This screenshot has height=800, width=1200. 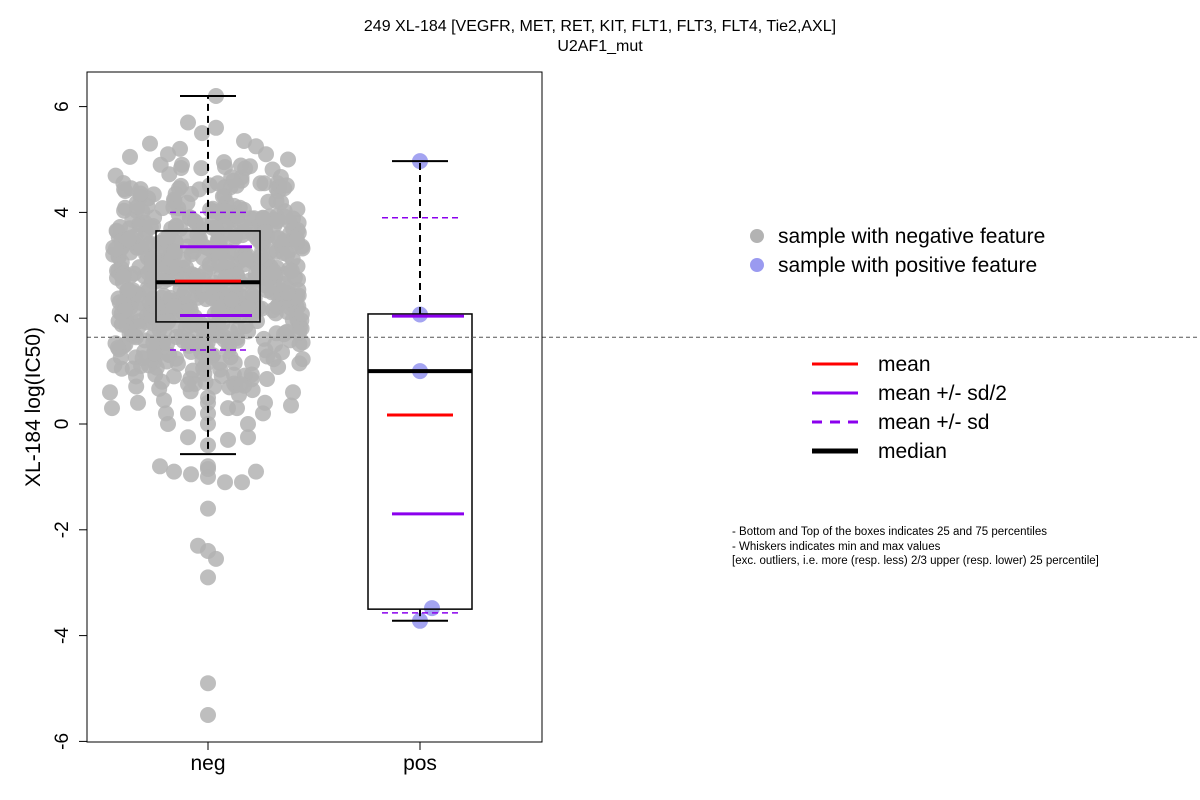 I want to click on legend-line-label: median, so click(x=912, y=451).